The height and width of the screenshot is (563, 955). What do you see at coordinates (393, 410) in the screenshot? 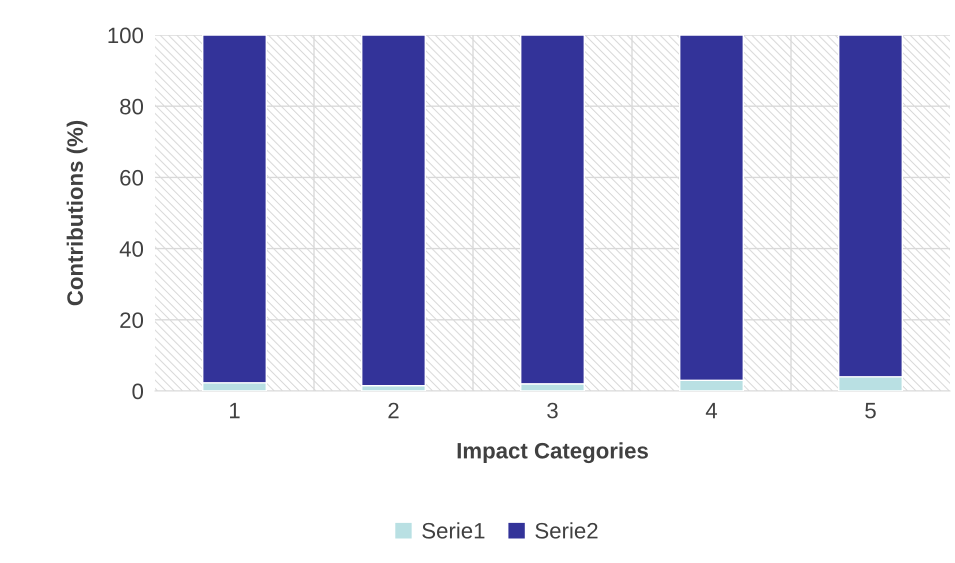
I see `x-tick-label: 2` at bounding box center [393, 410].